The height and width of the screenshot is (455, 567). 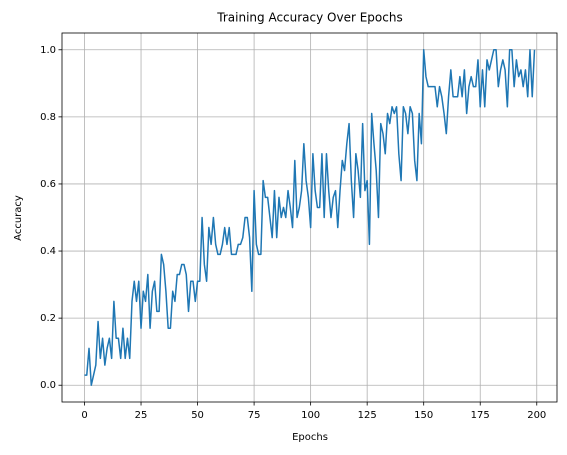 I want to click on x-tick-label: 50, so click(x=197, y=415).